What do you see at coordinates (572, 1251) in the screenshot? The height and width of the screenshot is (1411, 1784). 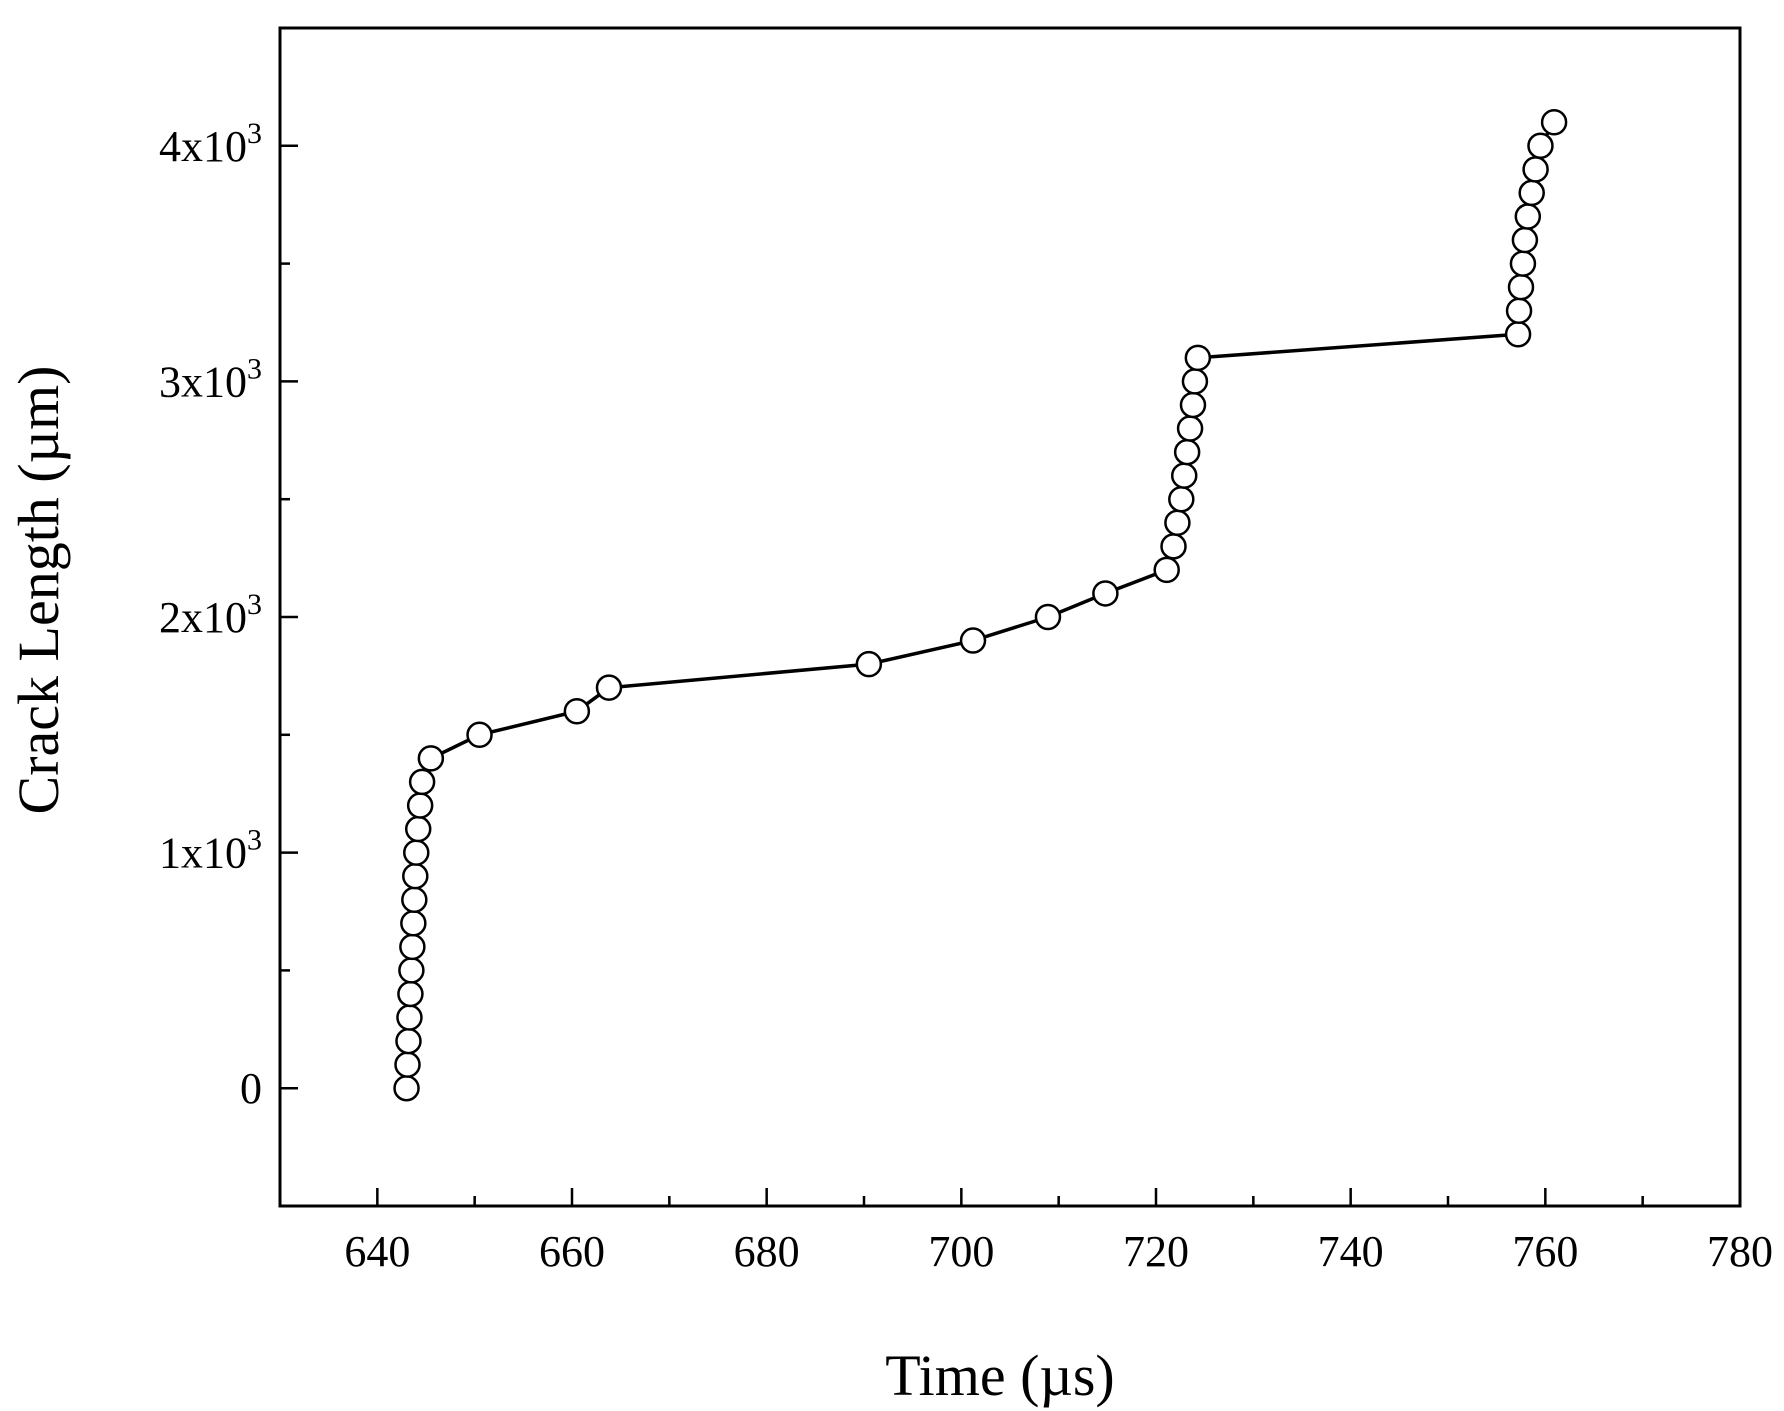 I see `x-tick-label: 660` at bounding box center [572, 1251].